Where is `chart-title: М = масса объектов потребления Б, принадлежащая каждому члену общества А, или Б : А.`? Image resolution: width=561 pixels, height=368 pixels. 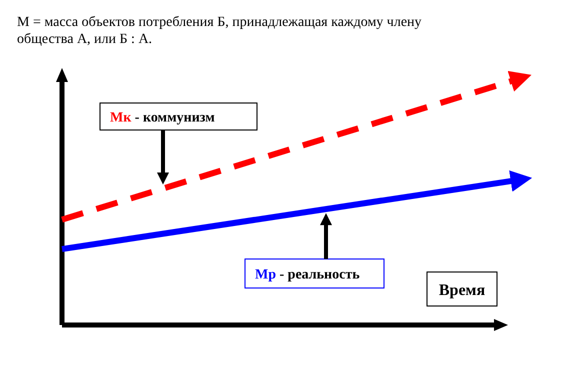 chart-title: М = масса объектов потребления Б, принадлежащая каждому члену общества А, или Б : А. is located at coordinates (219, 31).